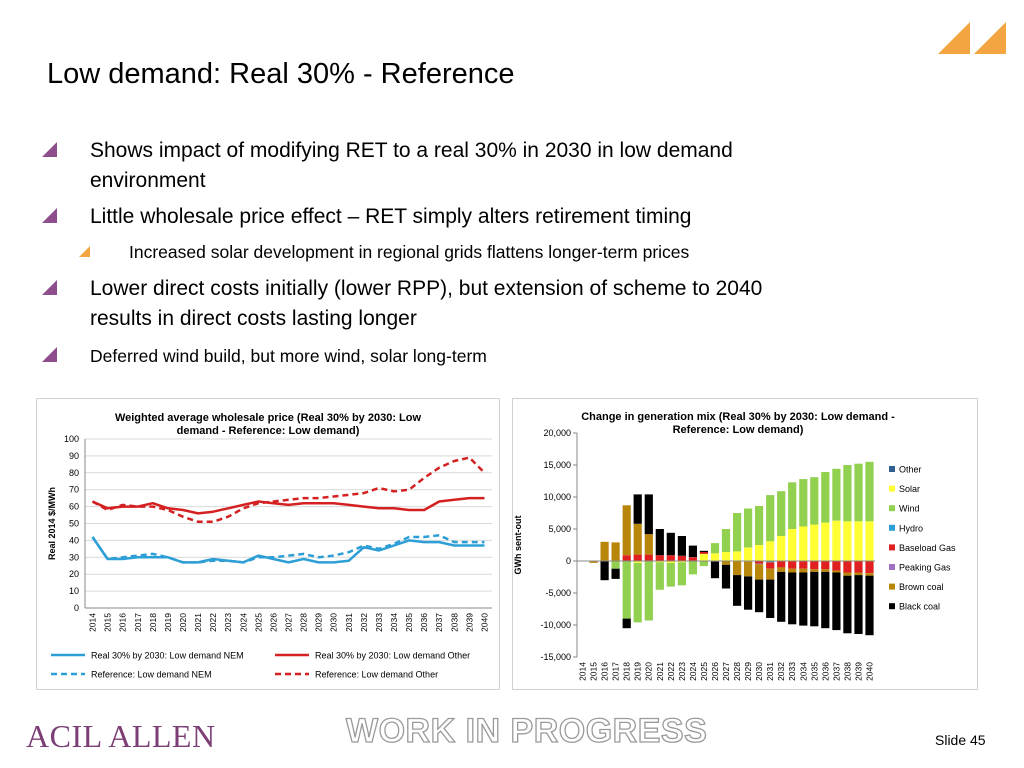 The width and height of the screenshot is (1024, 768). I want to click on x-tick-label: 2040, so click(484, 622).